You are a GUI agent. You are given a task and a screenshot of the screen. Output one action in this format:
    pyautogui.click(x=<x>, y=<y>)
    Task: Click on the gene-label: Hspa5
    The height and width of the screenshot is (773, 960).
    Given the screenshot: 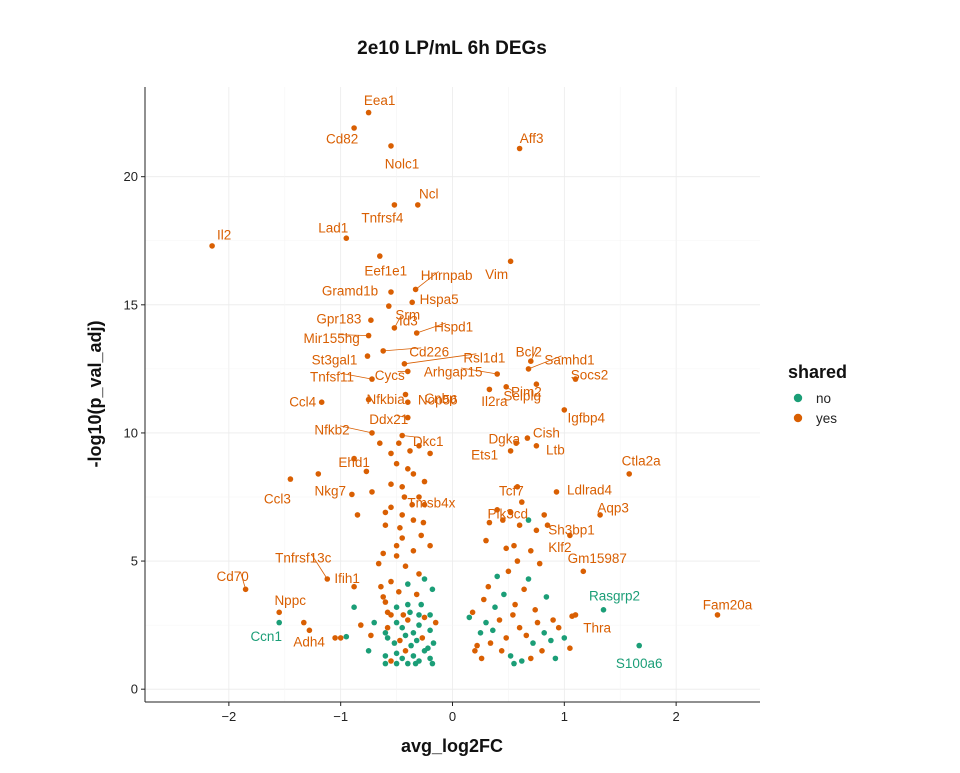 What is the action you would take?
    pyautogui.click(x=439, y=299)
    